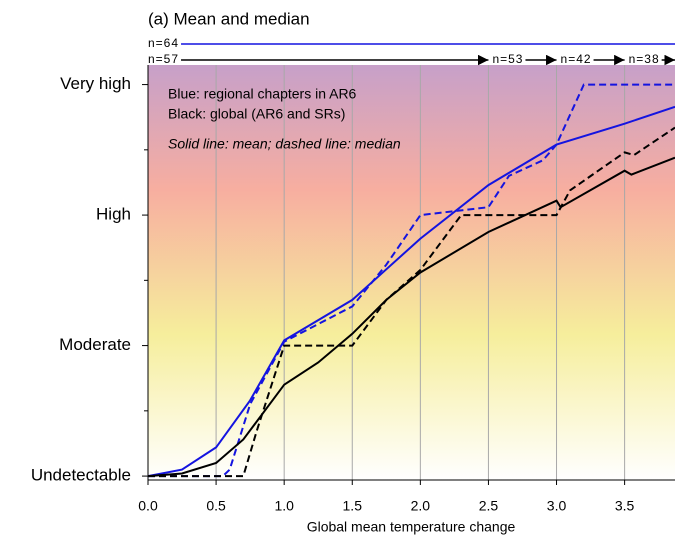 This screenshot has height=544, width=675. I want to click on sample-size-label: n=53, so click(507, 59).